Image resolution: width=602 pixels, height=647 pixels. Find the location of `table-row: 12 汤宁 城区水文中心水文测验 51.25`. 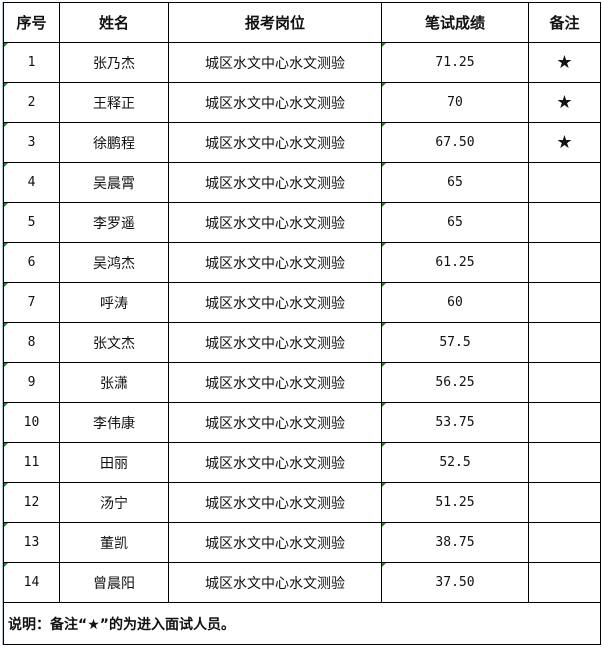

table-row: 12 汤宁 城区水文中心水文测验 51.25 is located at coordinates (302, 502).